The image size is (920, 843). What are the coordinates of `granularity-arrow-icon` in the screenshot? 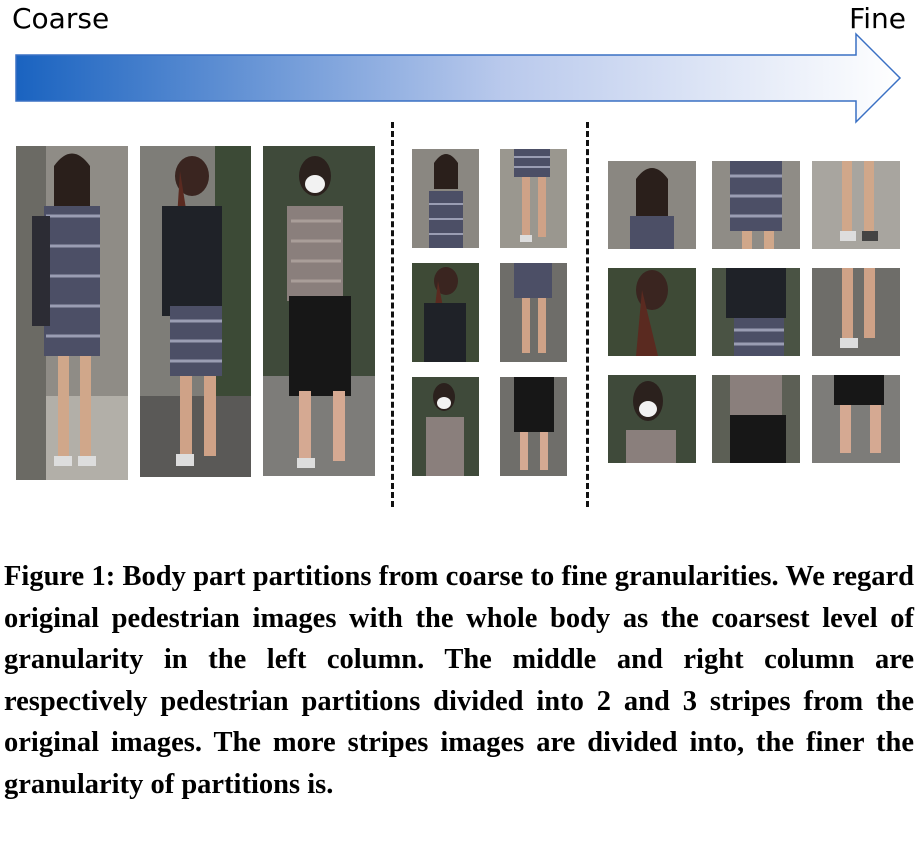 It's located at (458, 78).